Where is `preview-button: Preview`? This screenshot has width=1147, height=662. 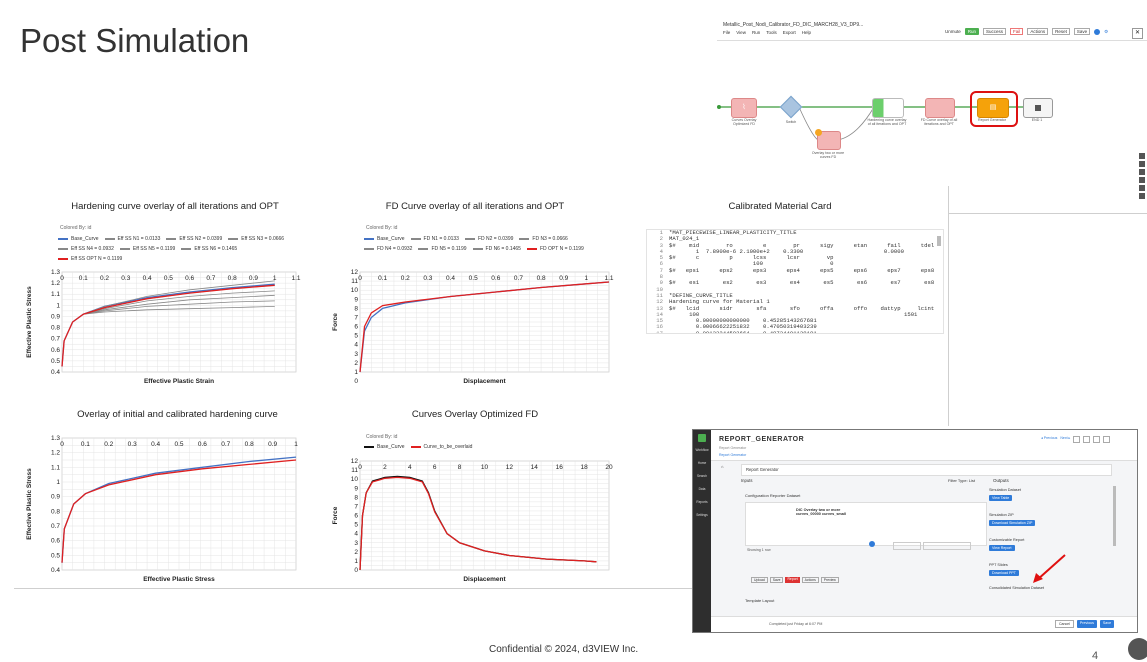 preview-button: Preview is located at coordinates (829, 580).